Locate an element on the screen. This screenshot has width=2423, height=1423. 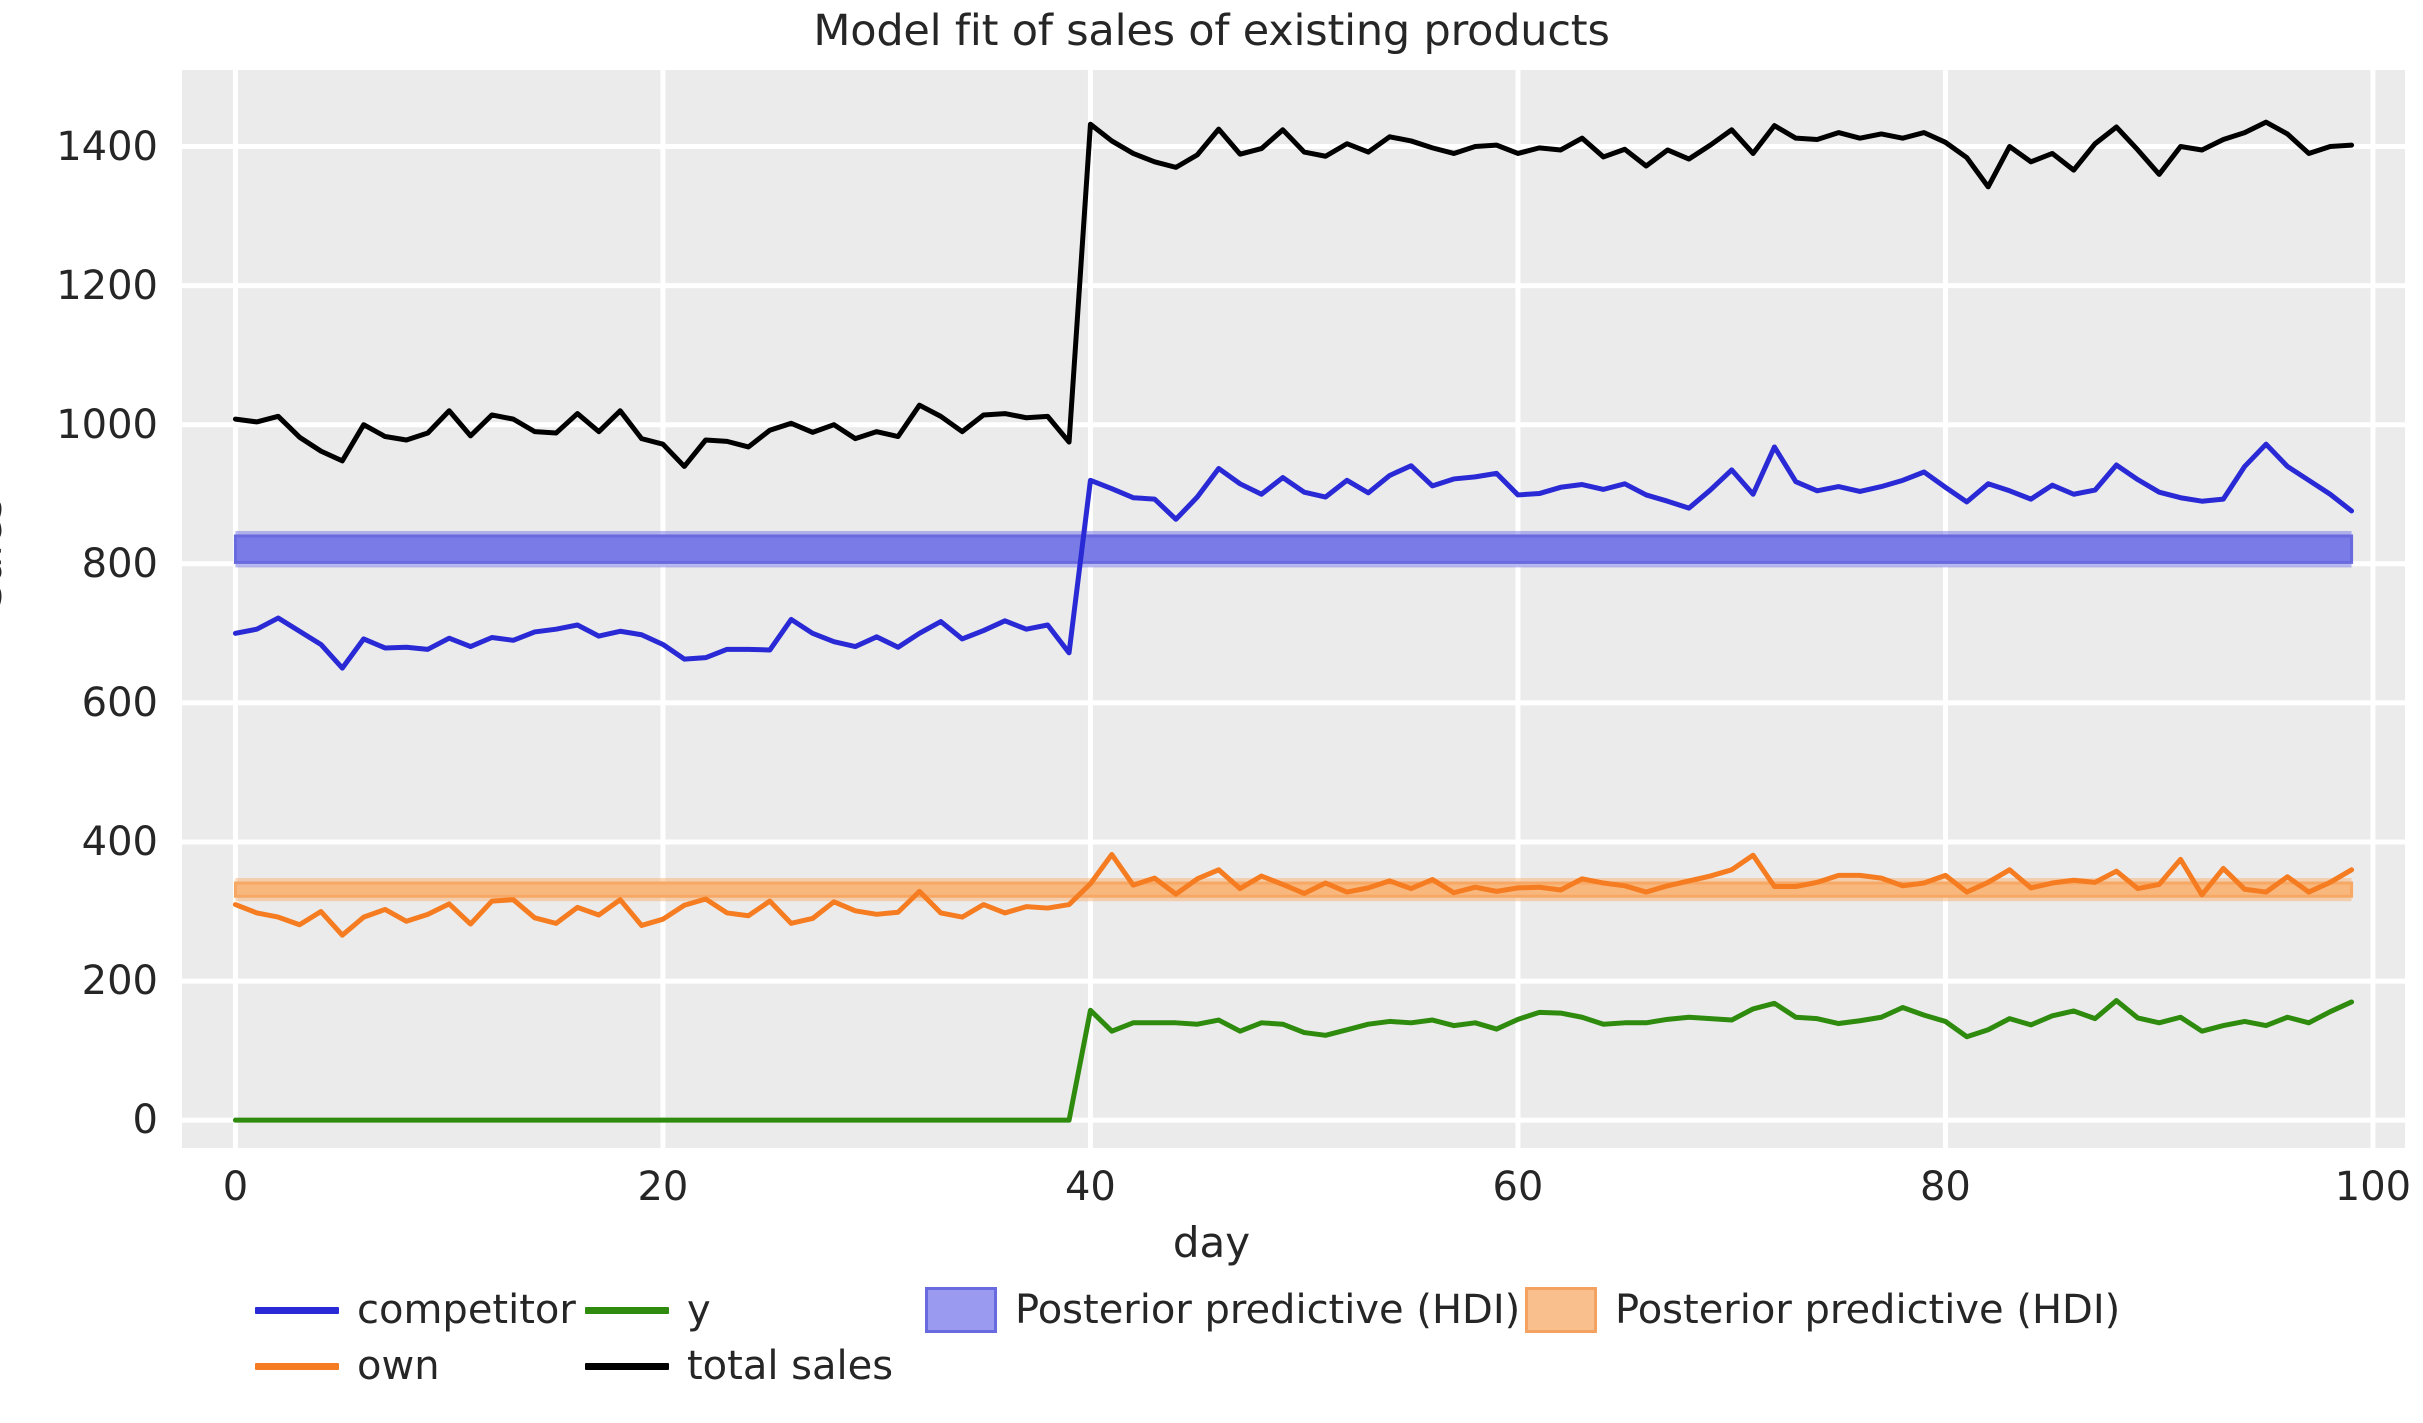
x-axis-label: day is located at coordinates (1211, 1242).